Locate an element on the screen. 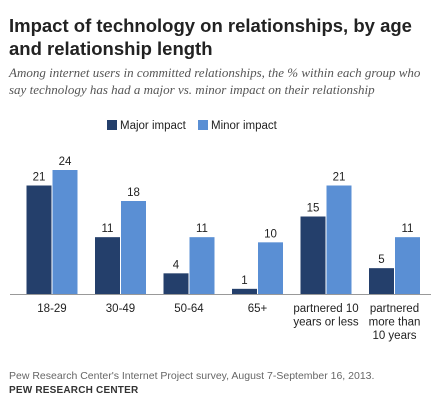 Image resolution: width=441 pixels, height=420 pixels. data-label-minor-2: 11 is located at coordinates (202, 229).